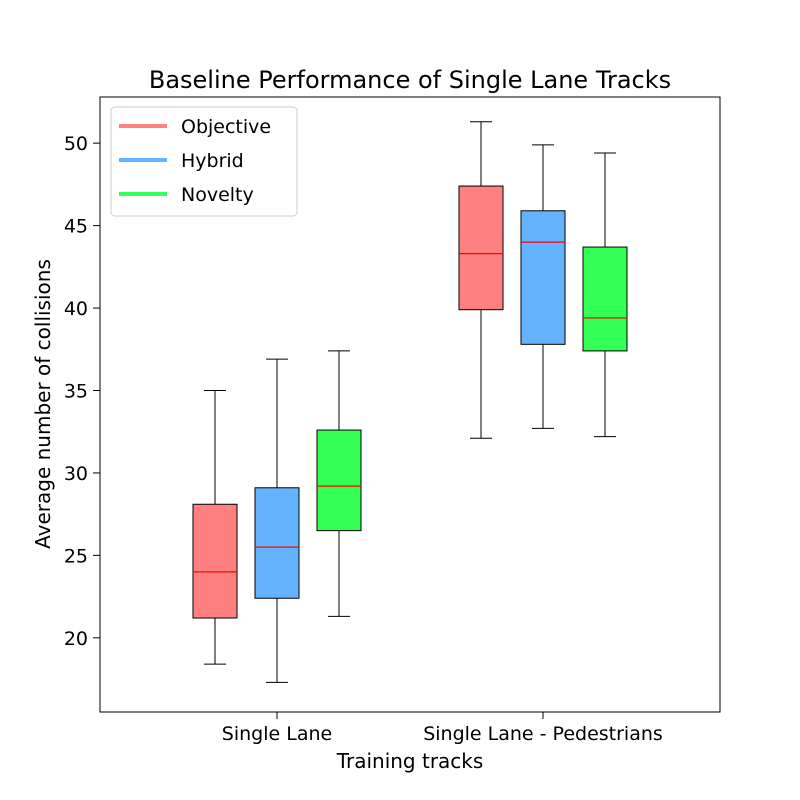 The height and width of the screenshot is (800, 800). Describe the element at coordinates (76, 474) in the screenshot. I see `y-tick-label: 30` at that location.